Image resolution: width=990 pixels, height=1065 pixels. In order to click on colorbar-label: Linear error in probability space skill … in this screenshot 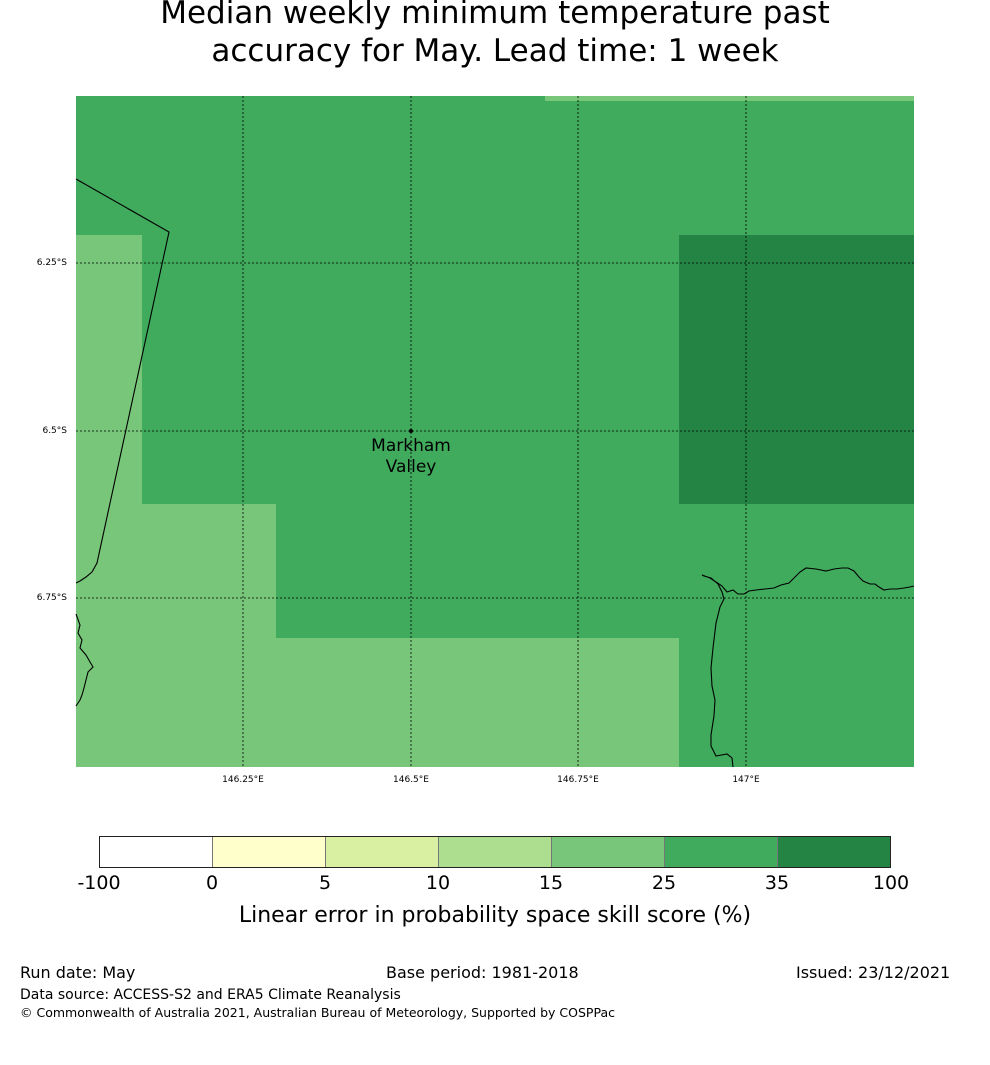, I will do `click(495, 915)`.